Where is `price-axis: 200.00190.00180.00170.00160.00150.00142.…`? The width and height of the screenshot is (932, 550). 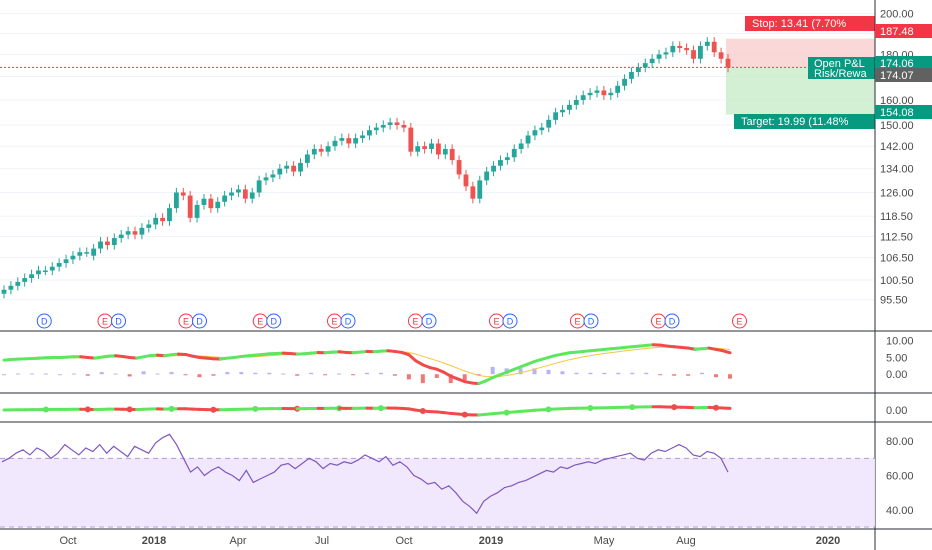 price-axis: 200.00190.00180.00170.00160.00150.00142.… is located at coordinates (897, 158).